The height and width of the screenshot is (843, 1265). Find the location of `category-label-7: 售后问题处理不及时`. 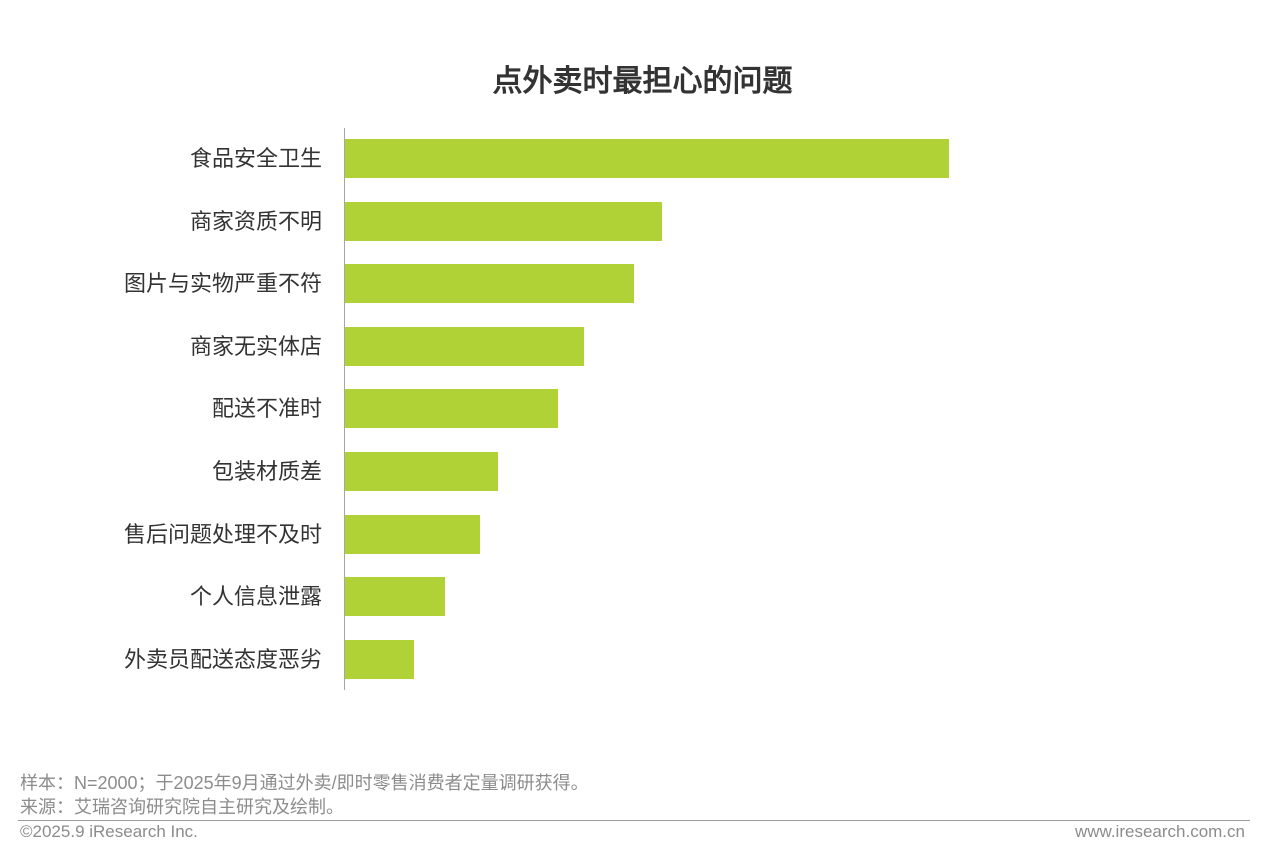

category-label-7: 售后问题处理不及时 is located at coordinates (222, 534).